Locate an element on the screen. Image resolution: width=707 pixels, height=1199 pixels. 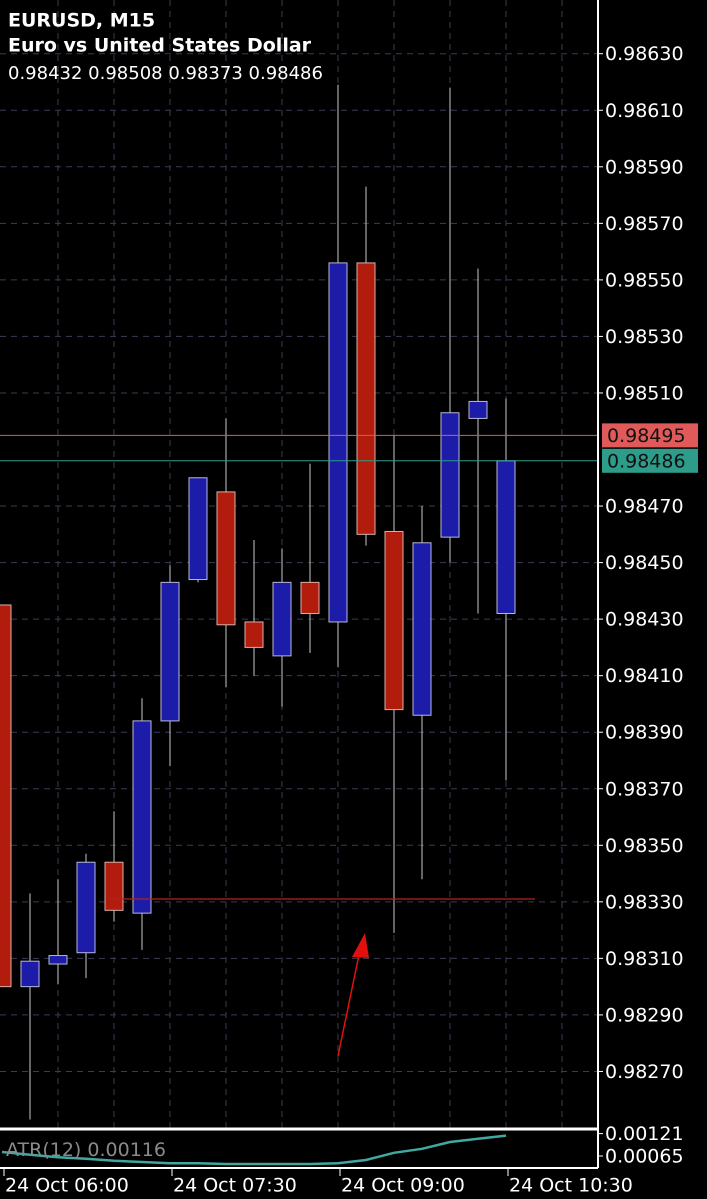
y-tick-label: 0.98370 is located at coordinates (644, 789).